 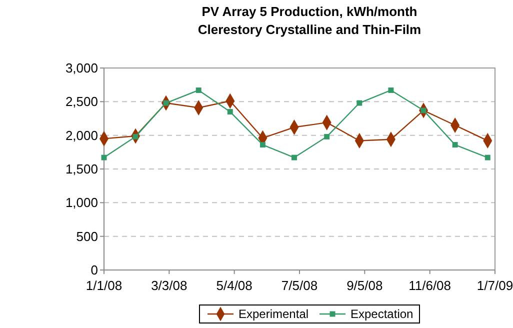 What do you see at coordinates (104, 285) in the screenshot?
I see `x-tick-label: 1/1/08` at bounding box center [104, 285].